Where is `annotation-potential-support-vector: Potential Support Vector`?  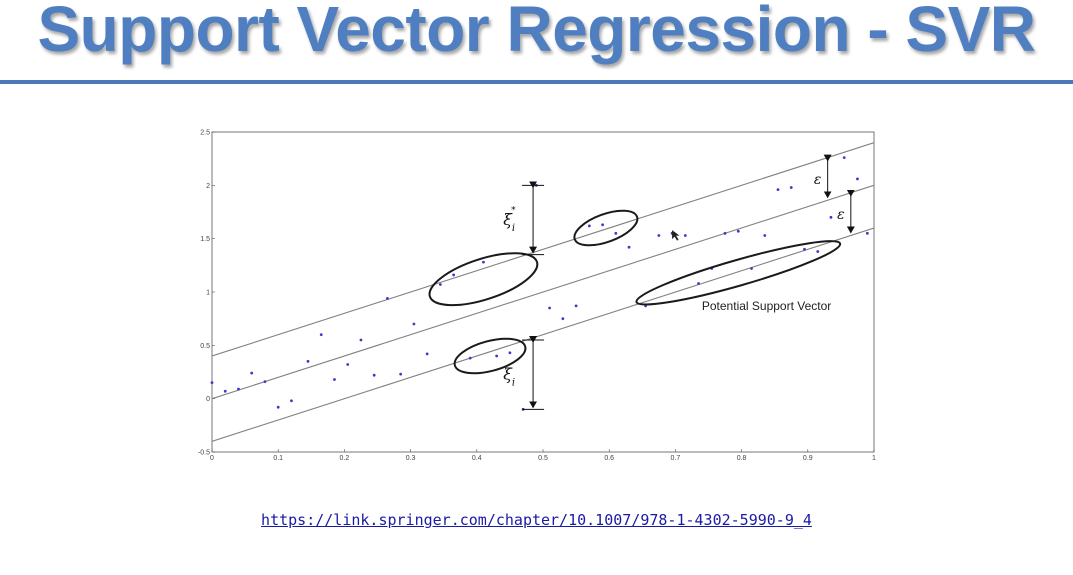 annotation-potential-support-vector: Potential Support Vector is located at coordinates (766, 306).